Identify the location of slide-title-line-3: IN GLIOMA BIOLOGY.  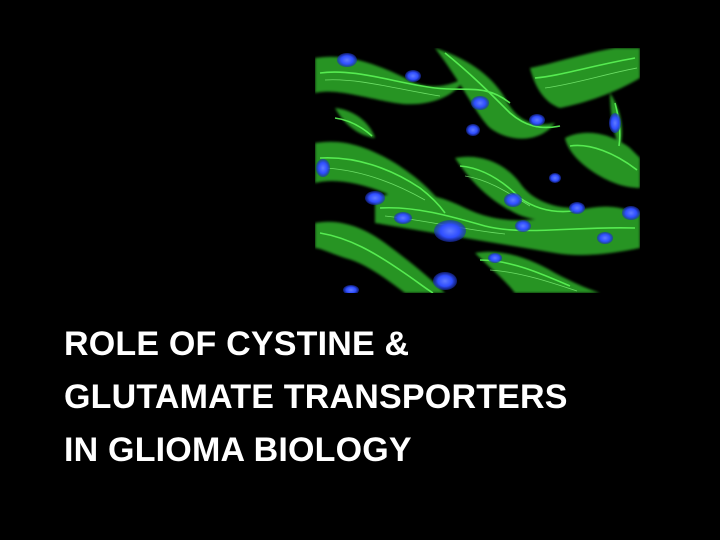
(238, 450).